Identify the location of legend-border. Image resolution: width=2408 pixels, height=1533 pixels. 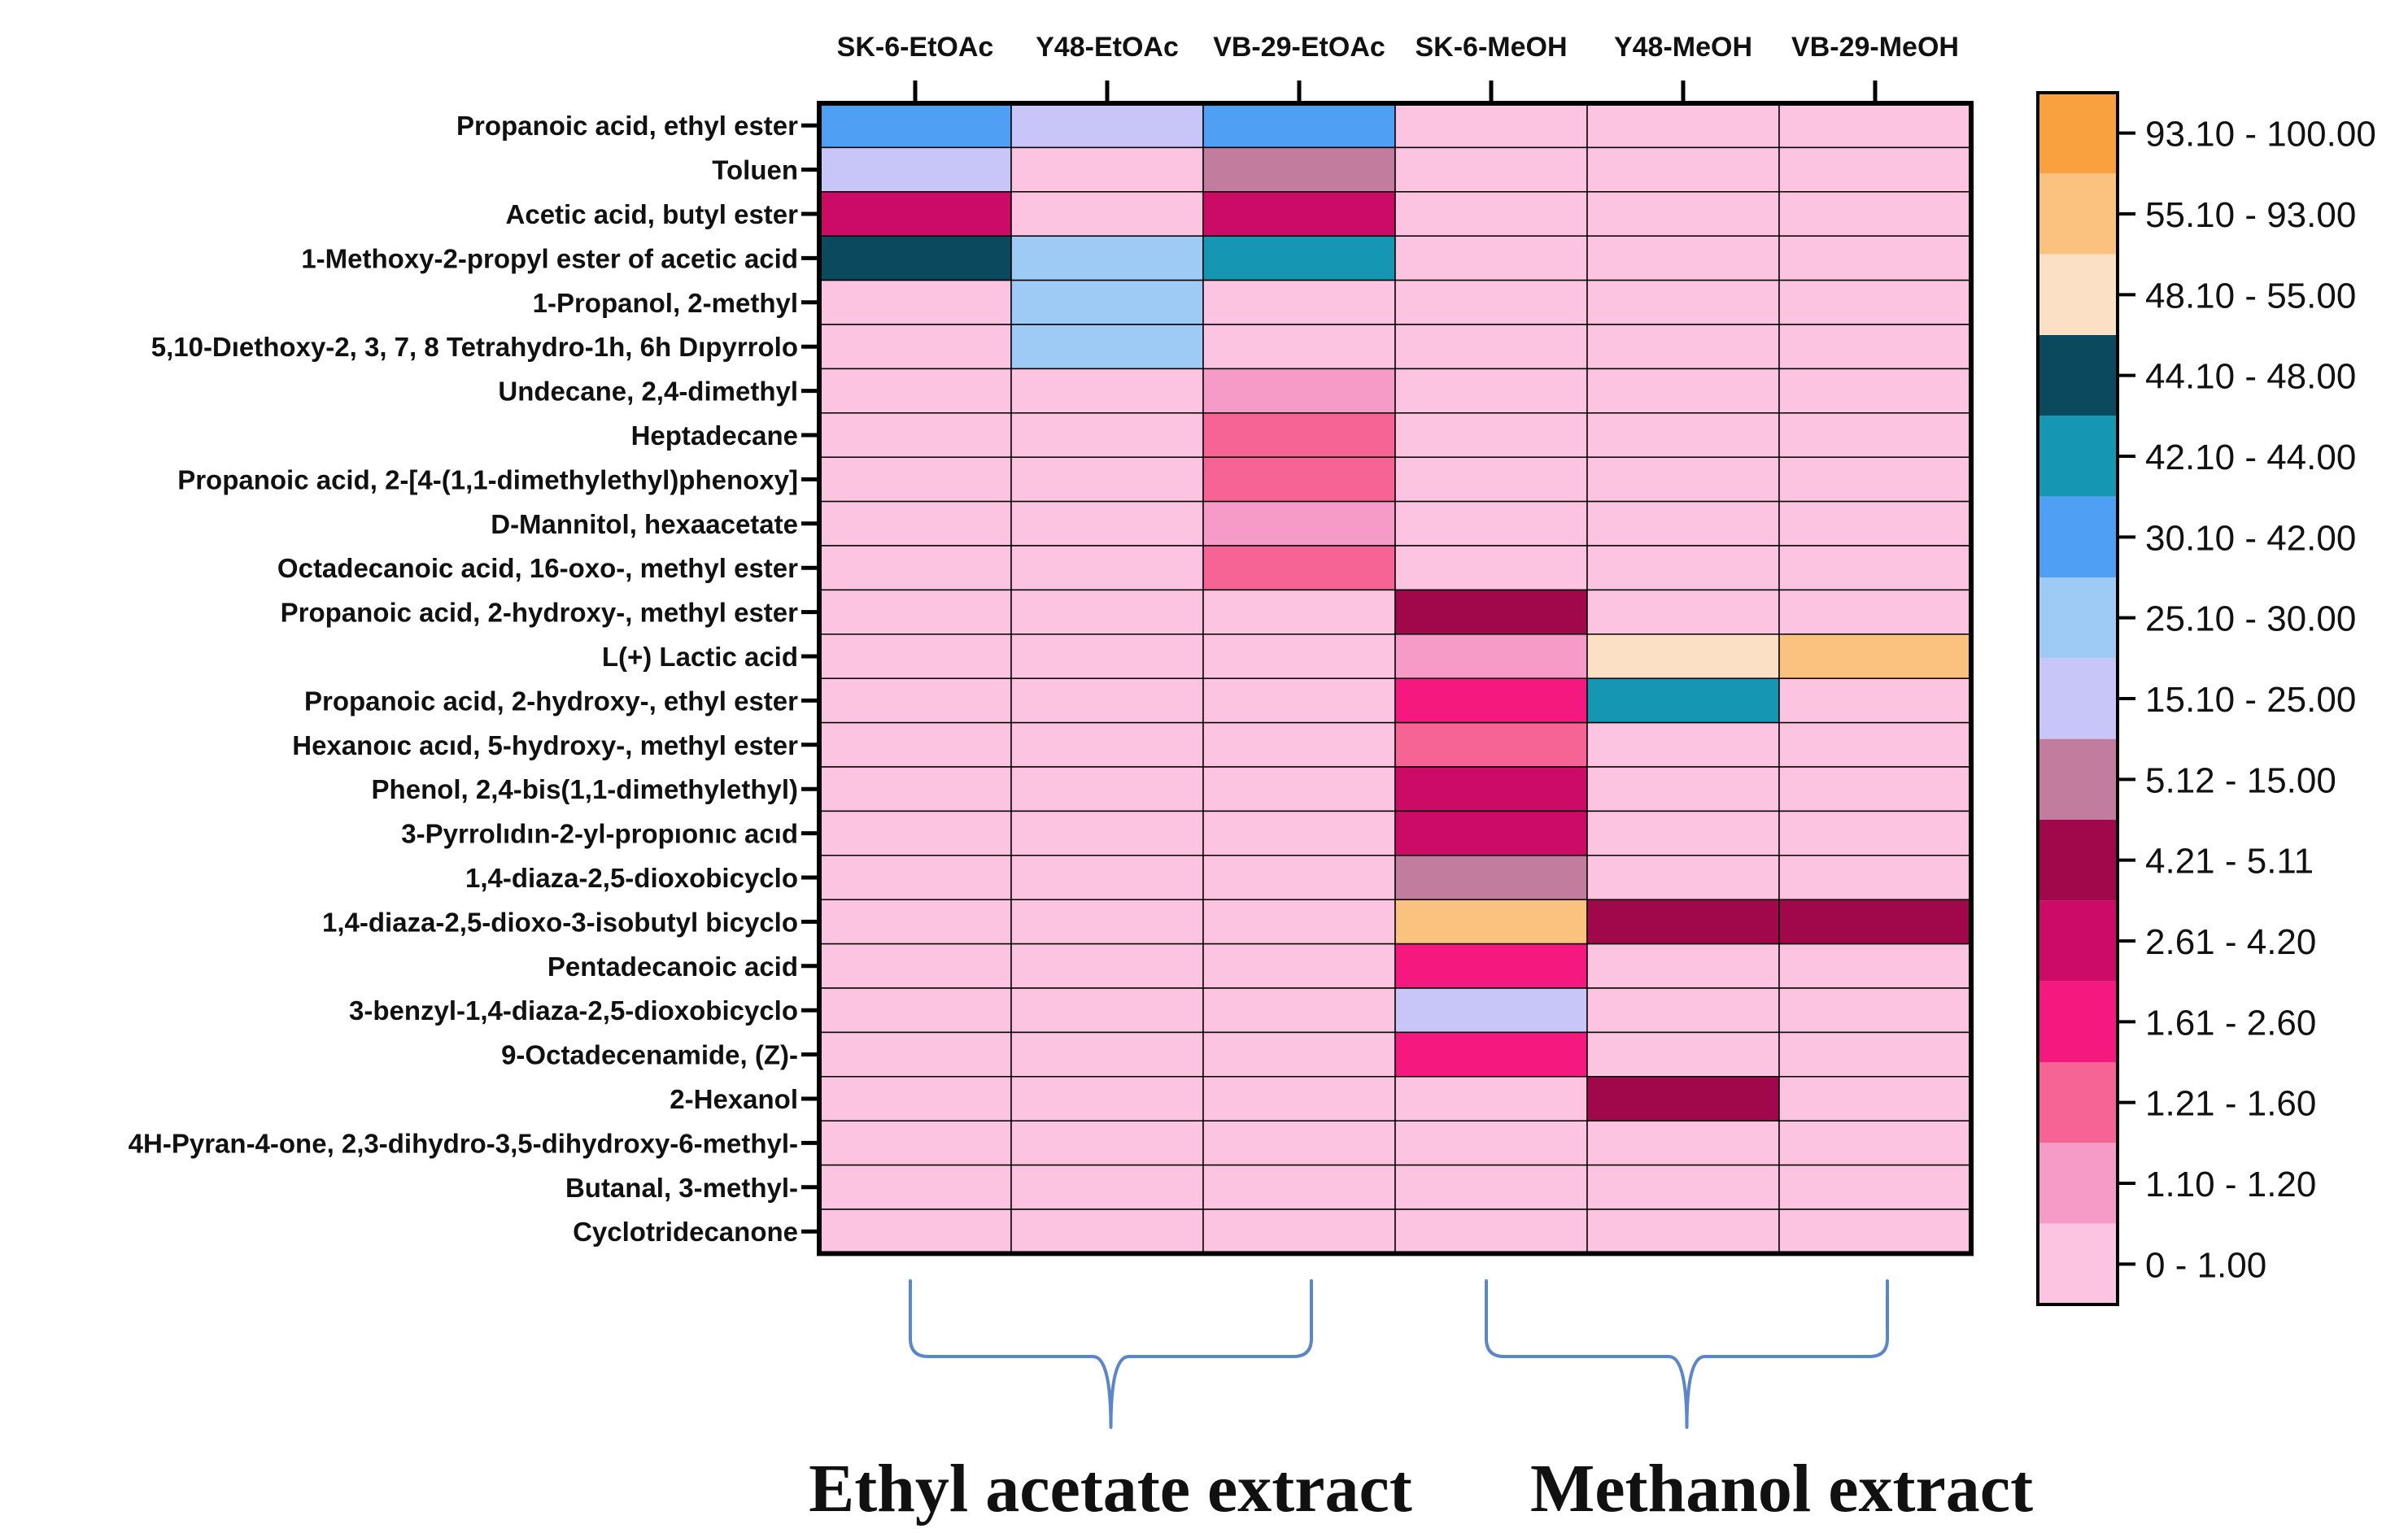
(2078, 698).